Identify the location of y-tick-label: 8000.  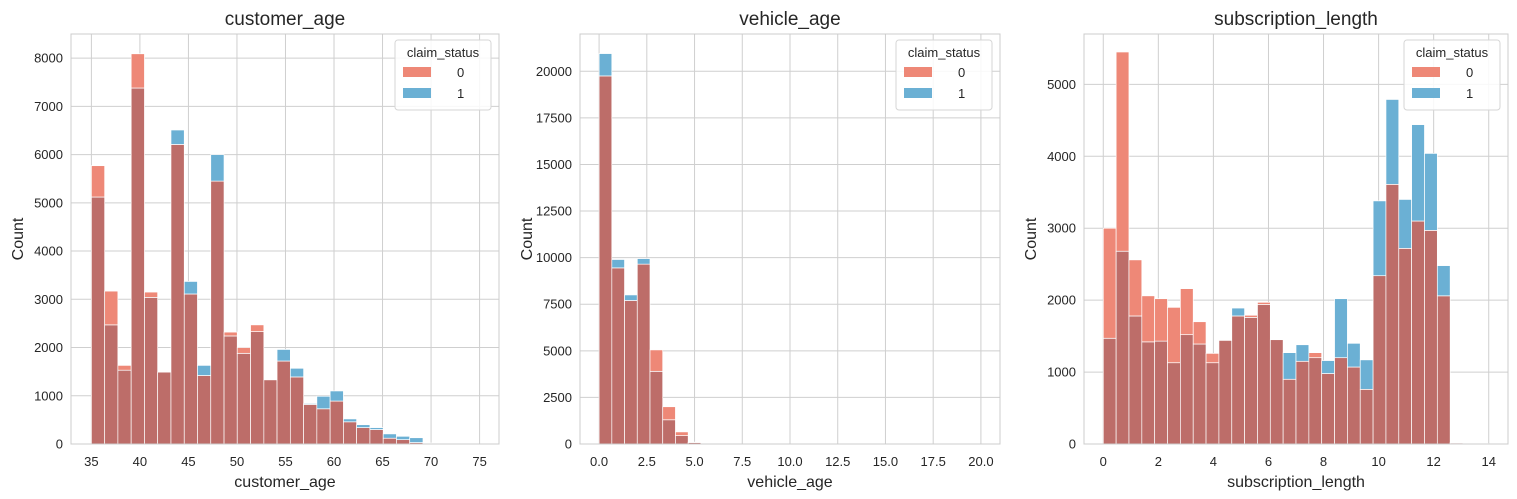
(48, 58).